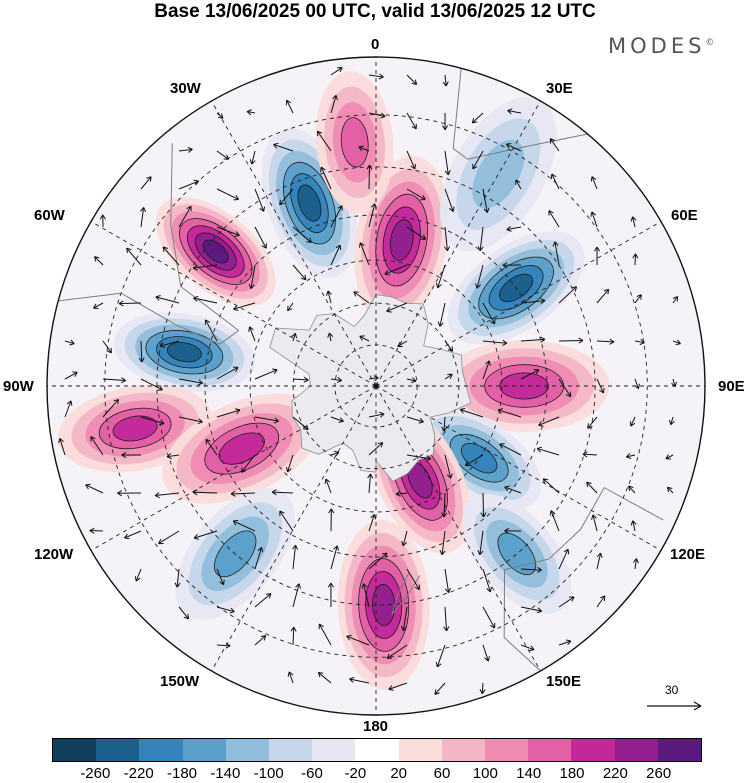 Image resolution: width=750 pixels, height=783 pixels. Describe the element at coordinates (672, 690) in the screenshot. I see `reference-vector-label: 30` at that location.